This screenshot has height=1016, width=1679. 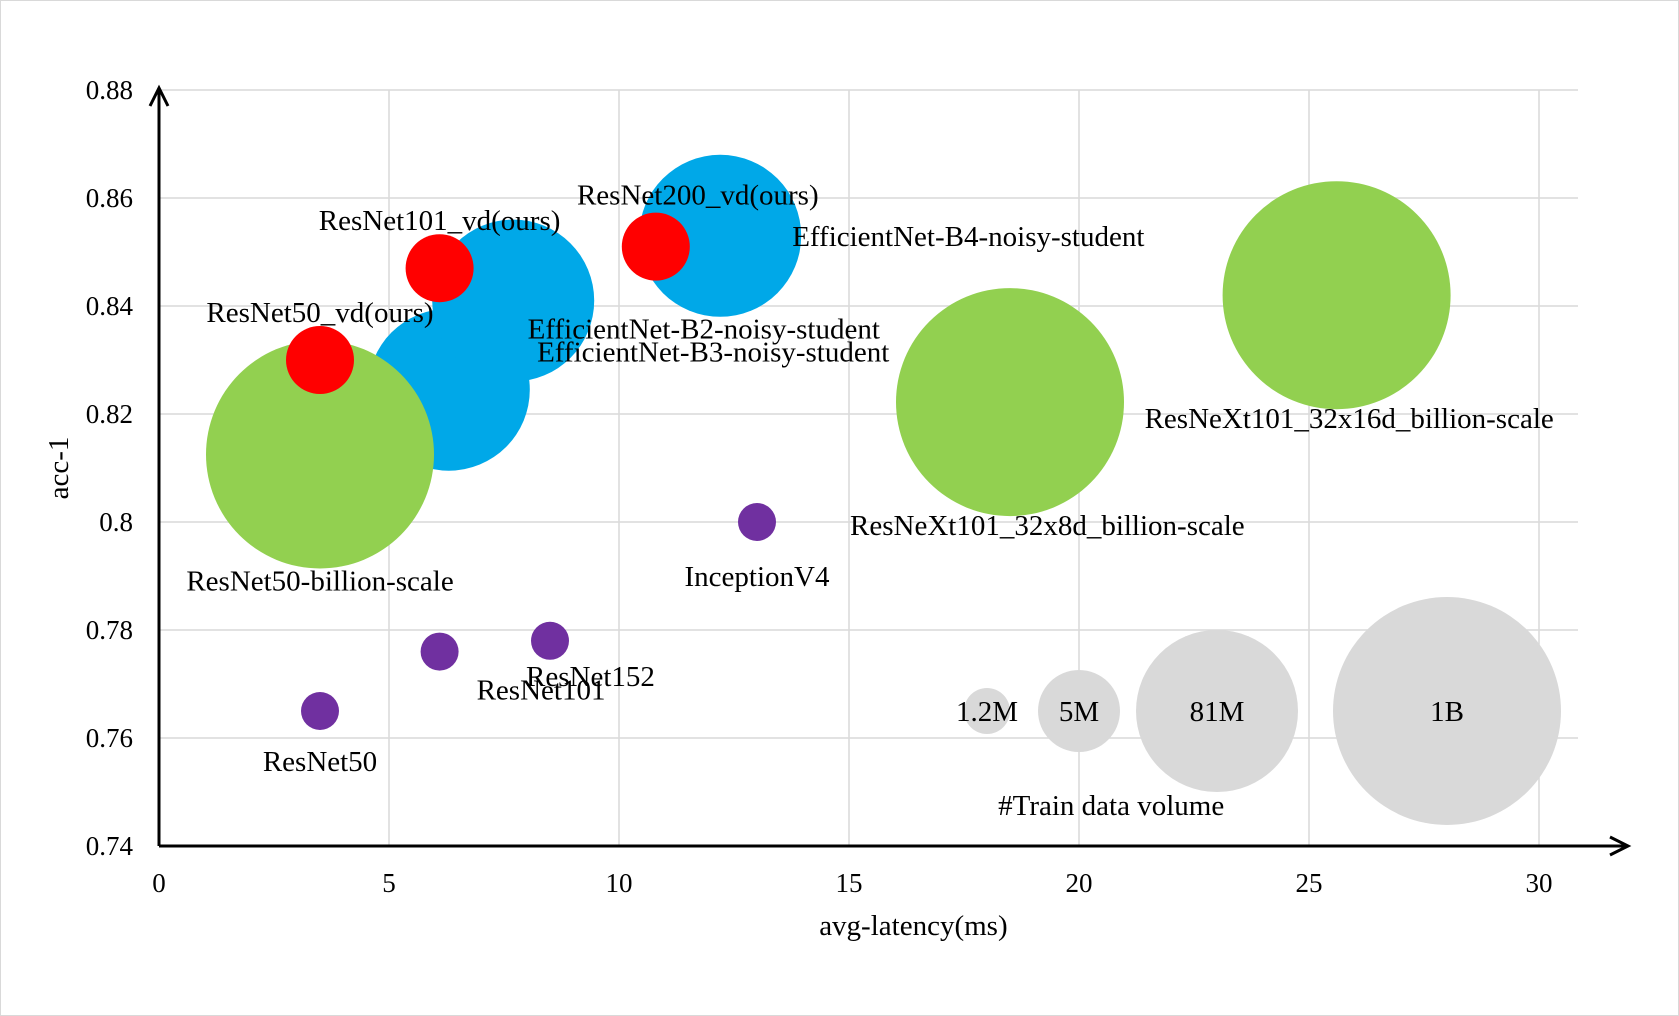 What do you see at coordinates (109, 414) in the screenshot?
I see `y-tick-label: 0.82` at bounding box center [109, 414].